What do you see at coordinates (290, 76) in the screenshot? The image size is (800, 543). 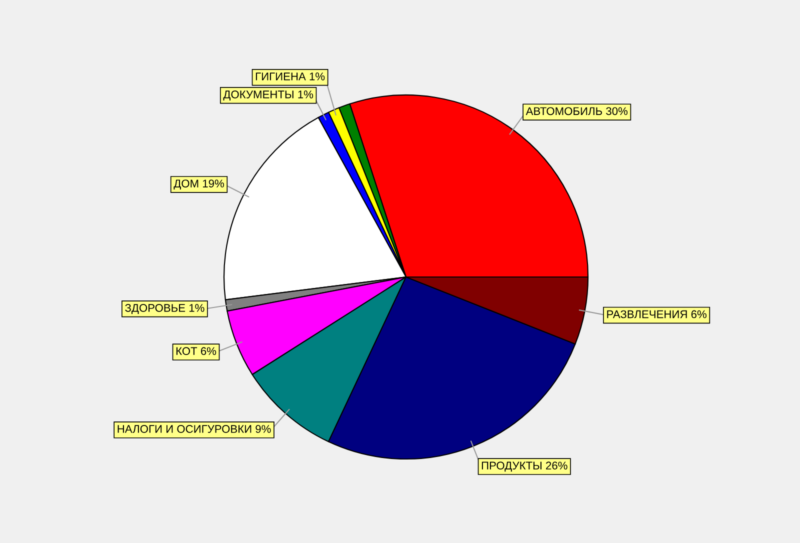 I see `slice-label: ГИГИЕНА 1%` at bounding box center [290, 76].